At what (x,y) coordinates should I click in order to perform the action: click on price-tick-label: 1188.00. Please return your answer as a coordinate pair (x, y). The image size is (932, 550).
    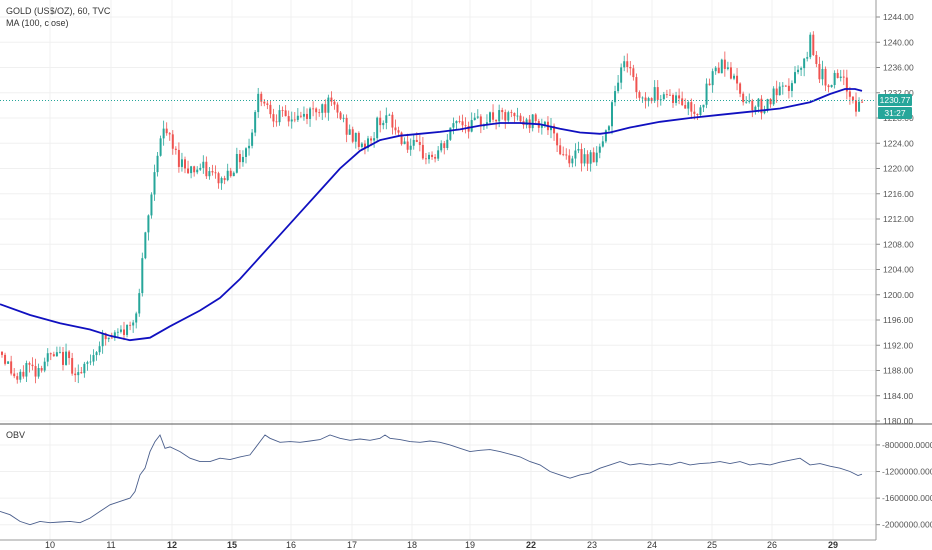
    Looking at the image, I should click on (898, 371).